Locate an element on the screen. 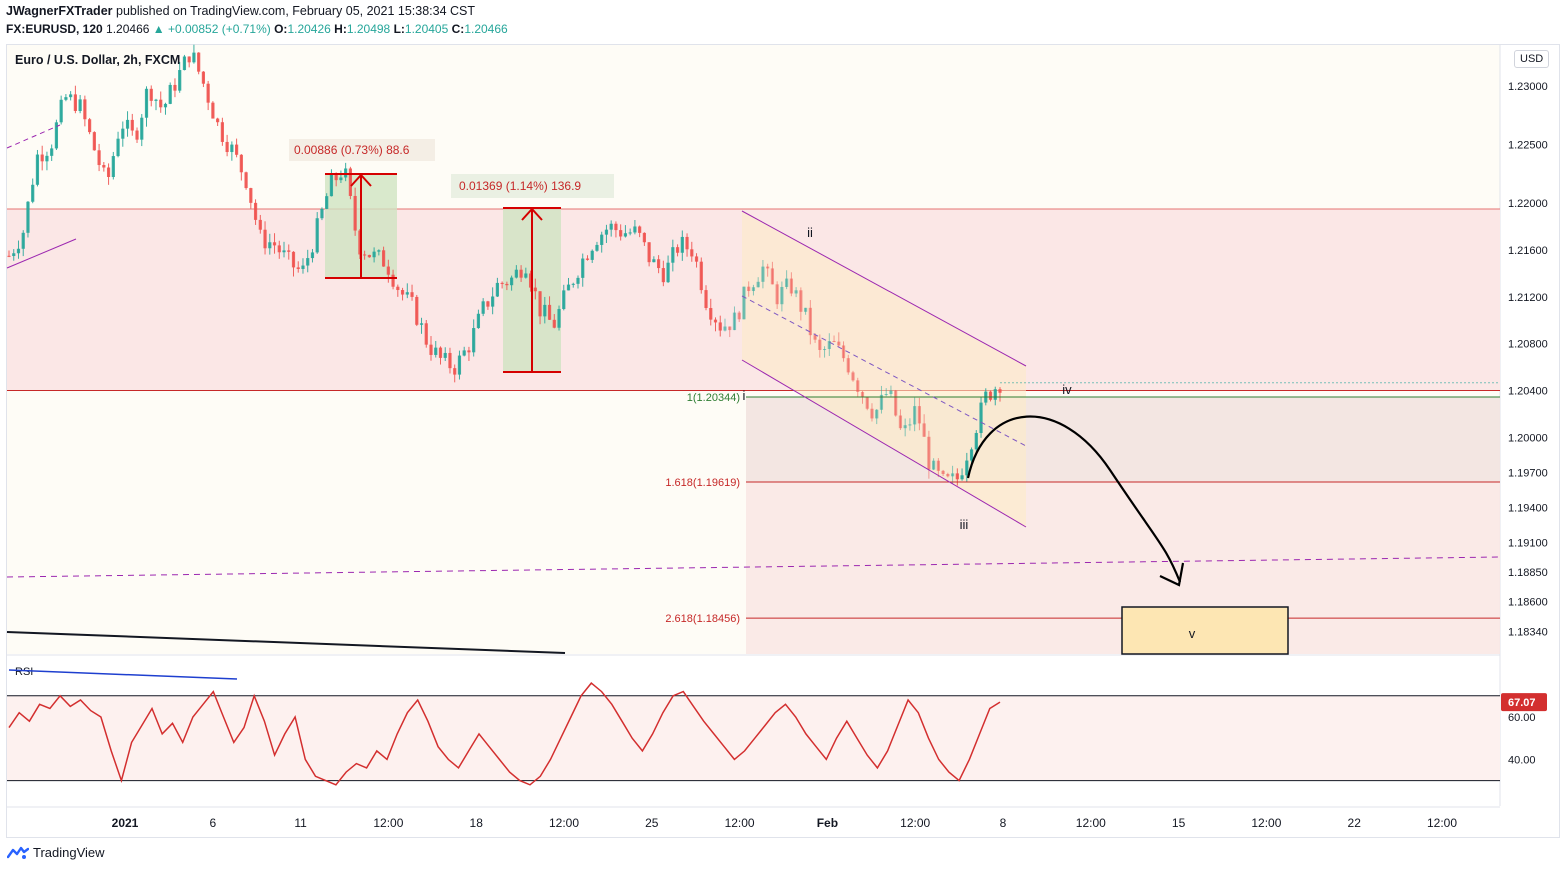 The height and width of the screenshot is (873, 1567). price-change: ▲ +0.00852 (+0.71%) is located at coordinates (211, 29).